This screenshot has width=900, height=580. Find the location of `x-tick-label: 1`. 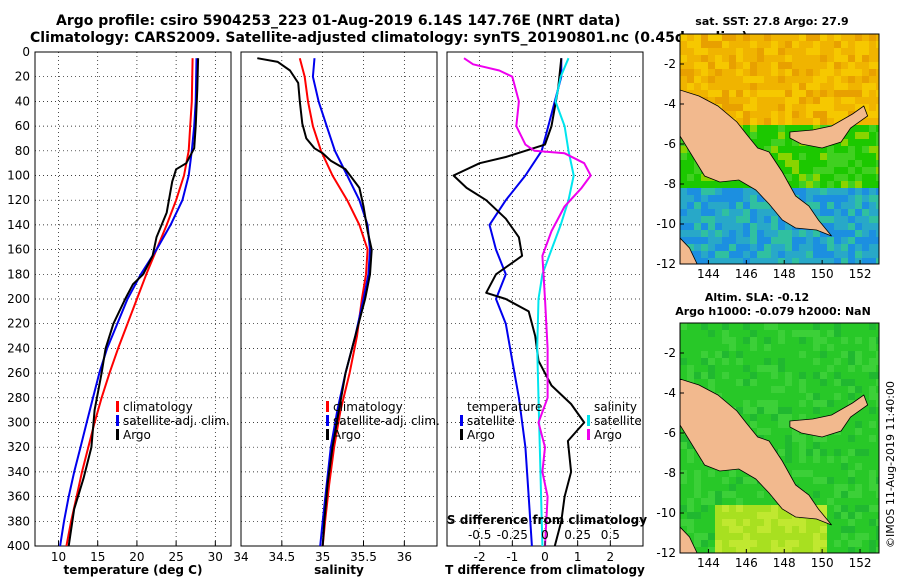

x-tick-label: 1 is located at coordinates (578, 557).